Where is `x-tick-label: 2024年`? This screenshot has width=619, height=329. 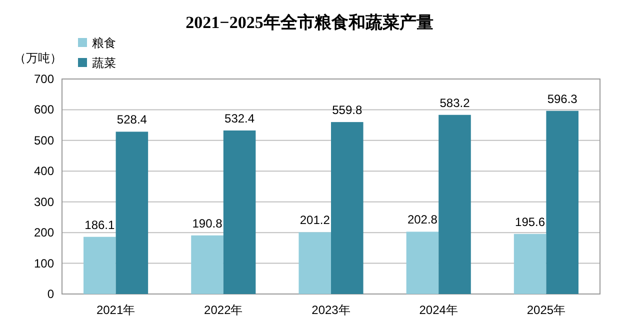 x-tick-label: 2024年 is located at coordinates (438, 310).